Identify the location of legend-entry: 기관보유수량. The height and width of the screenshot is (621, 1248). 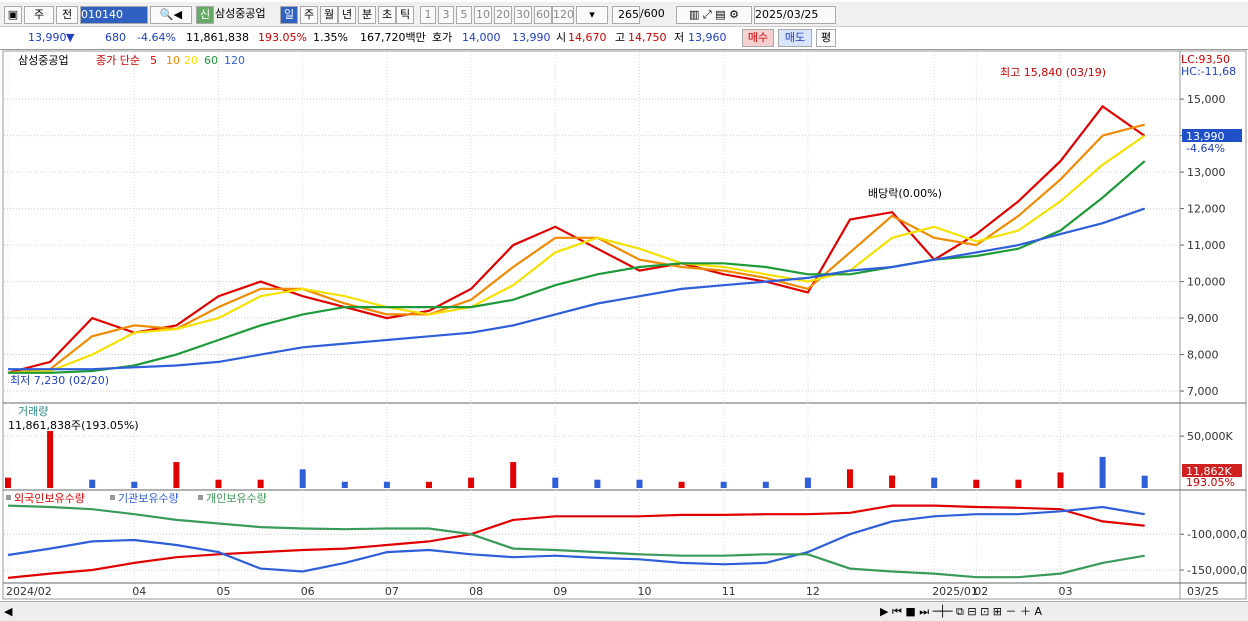
(148, 498).